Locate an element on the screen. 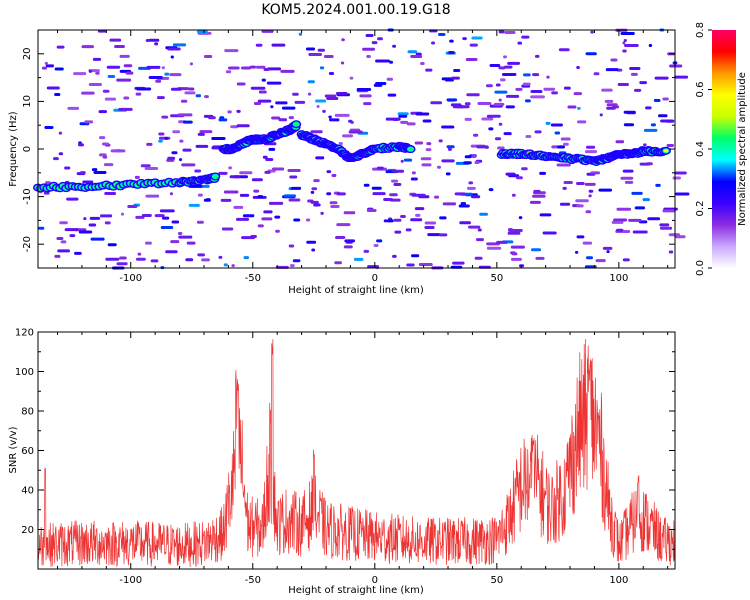  colorbar-ticks: 0.0 0.2 0.4 0.6 0.8 is located at coordinates (703, 149).